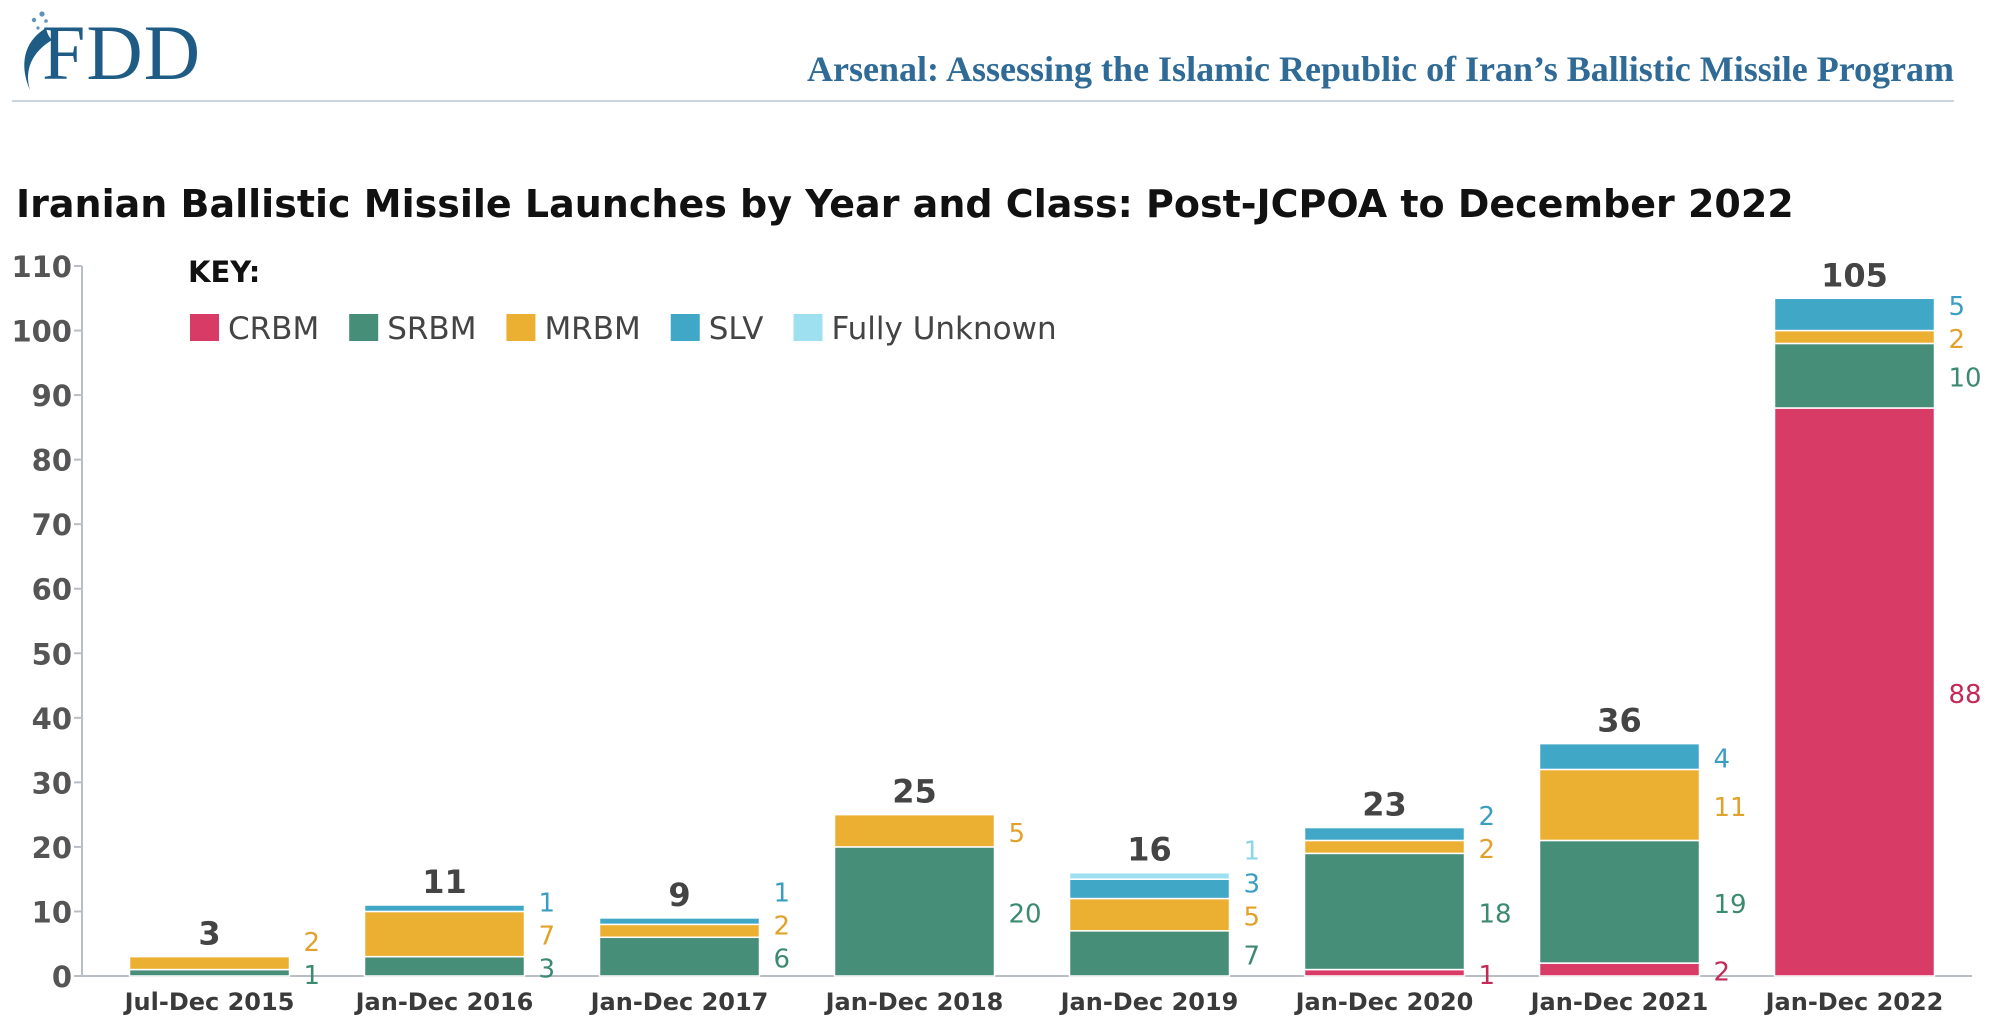  Describe the element at coordinates (914, 792) in the screenshot. I see `total-label: 25` at that location.